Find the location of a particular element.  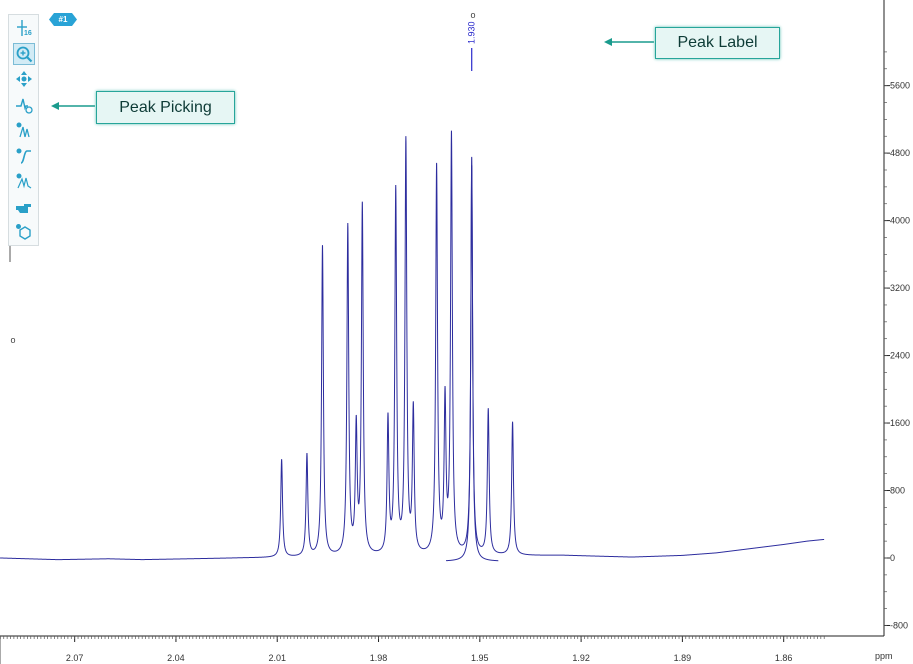

multiplet-tool-button is located at coordinates (24, 130).